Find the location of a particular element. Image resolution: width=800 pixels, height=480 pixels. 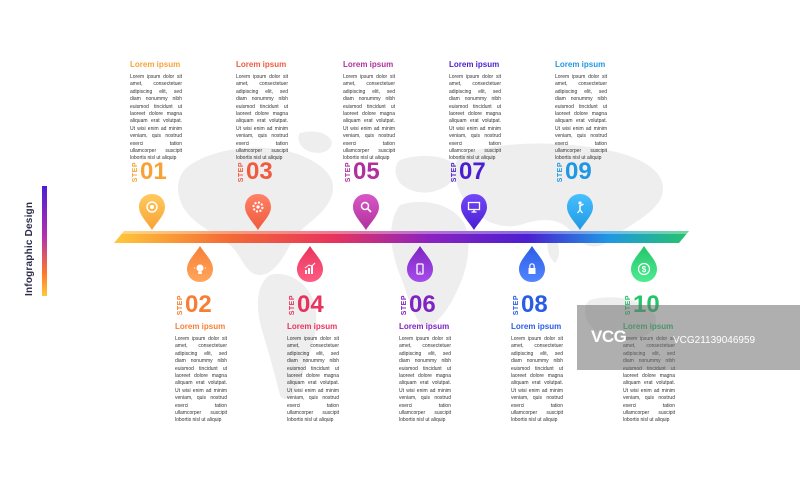

step-label-04: STEP 04 is located at coordinates (306, 304).